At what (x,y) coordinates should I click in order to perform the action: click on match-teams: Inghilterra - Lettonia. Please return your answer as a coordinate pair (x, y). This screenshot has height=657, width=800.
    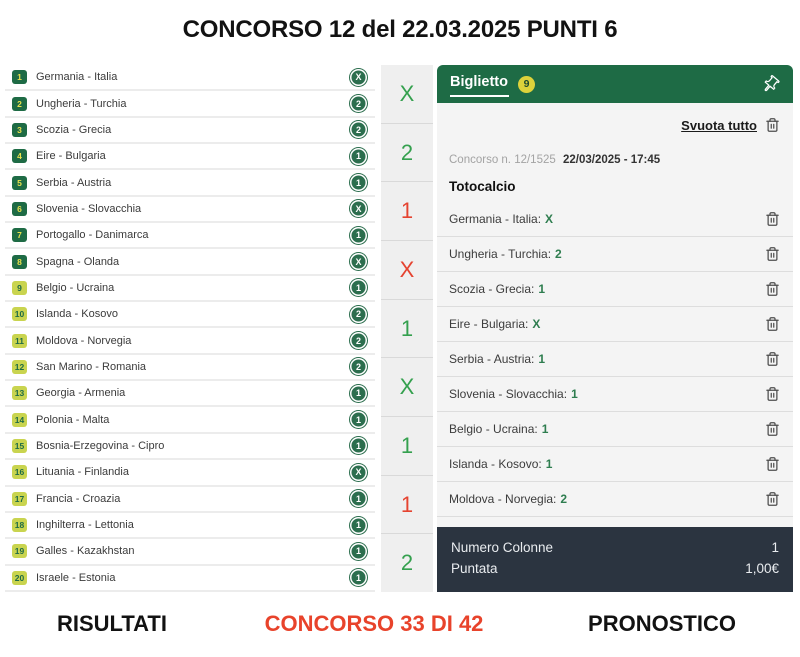
    Looking at the image, I should click on (85, 525).